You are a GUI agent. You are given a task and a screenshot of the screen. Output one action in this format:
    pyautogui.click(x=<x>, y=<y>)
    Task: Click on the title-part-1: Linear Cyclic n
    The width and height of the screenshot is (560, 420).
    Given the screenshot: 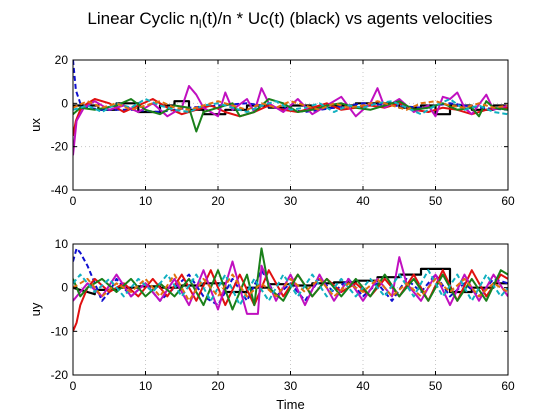 What is the action you would take?
    pyautogui.click(x=143, y=18)
    